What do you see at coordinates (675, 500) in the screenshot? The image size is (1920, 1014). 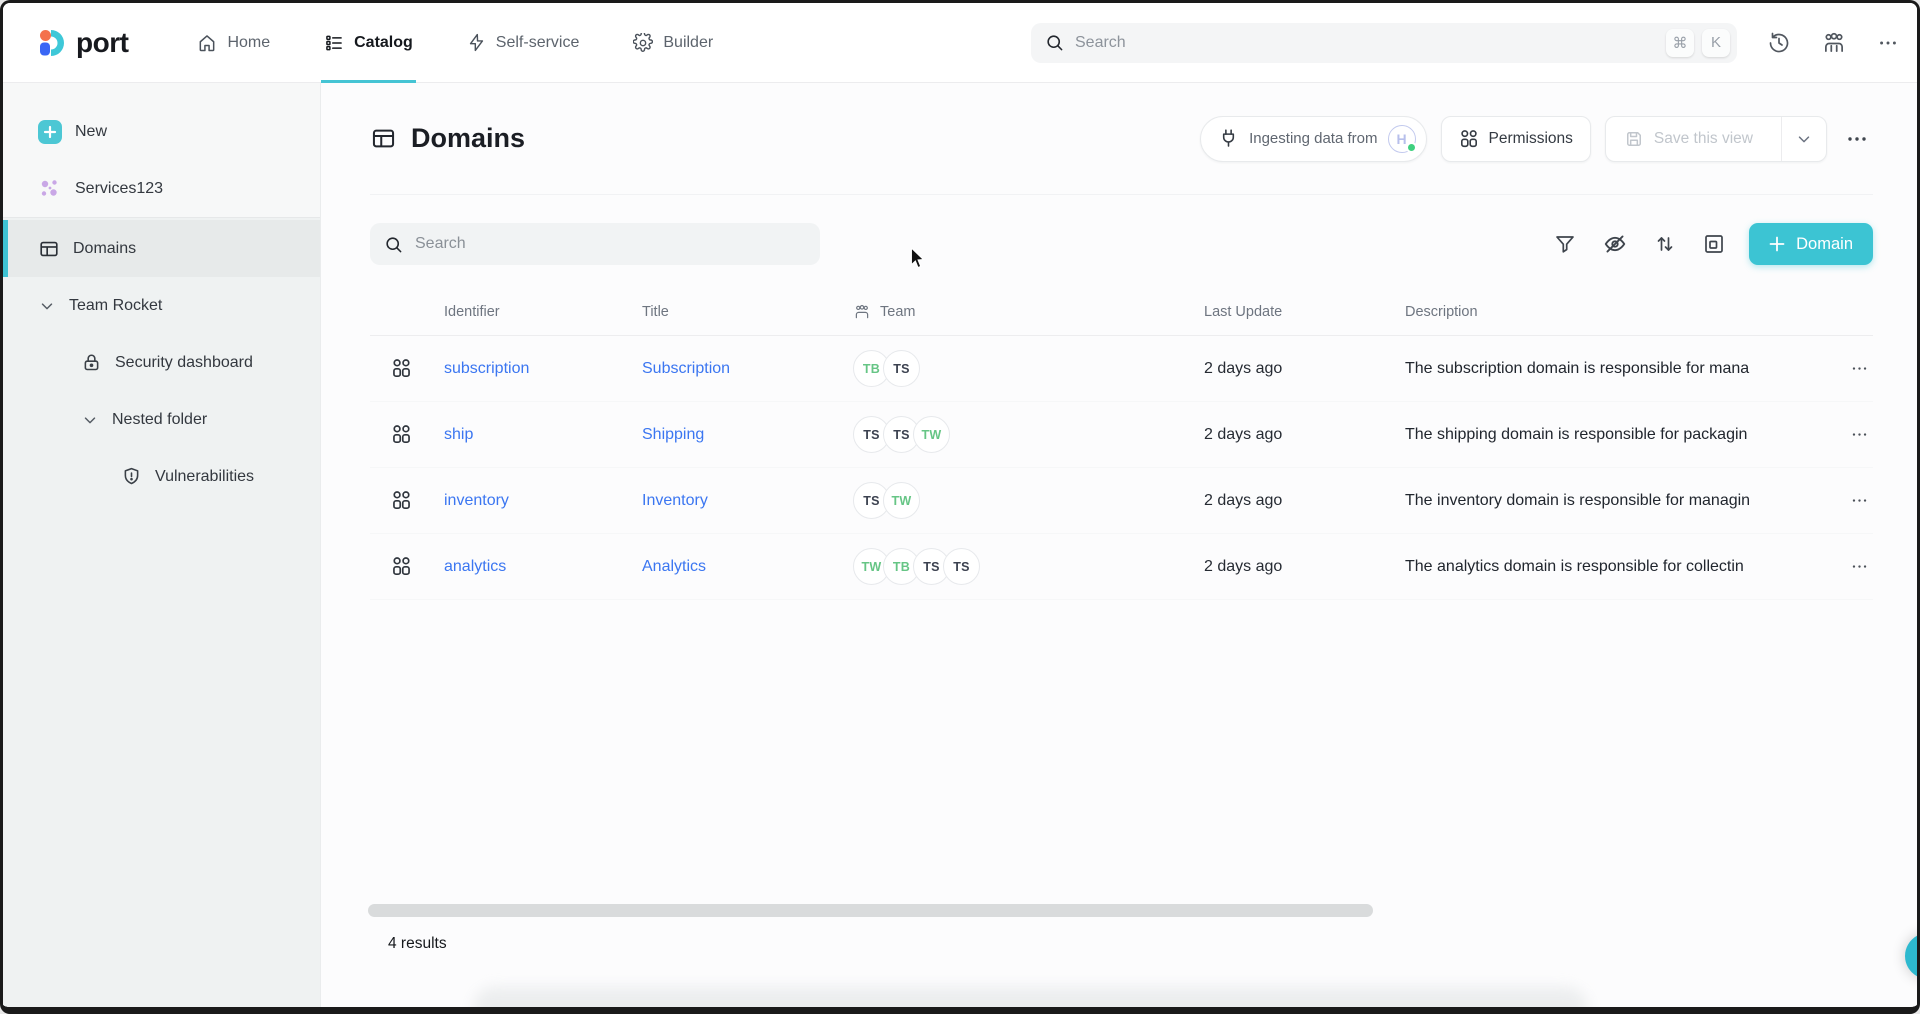 I see `title-link: Inventory` at bounding box center [675, 500].